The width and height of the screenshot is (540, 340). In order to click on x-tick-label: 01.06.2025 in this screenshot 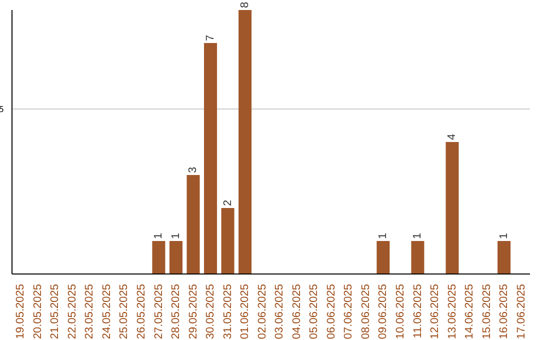, I will do `click(245, 312)`.